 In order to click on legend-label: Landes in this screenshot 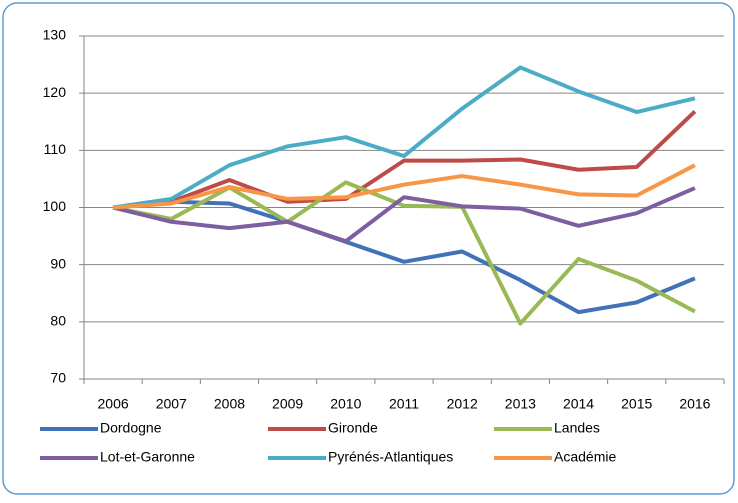, I will do `click(577, 428)`.